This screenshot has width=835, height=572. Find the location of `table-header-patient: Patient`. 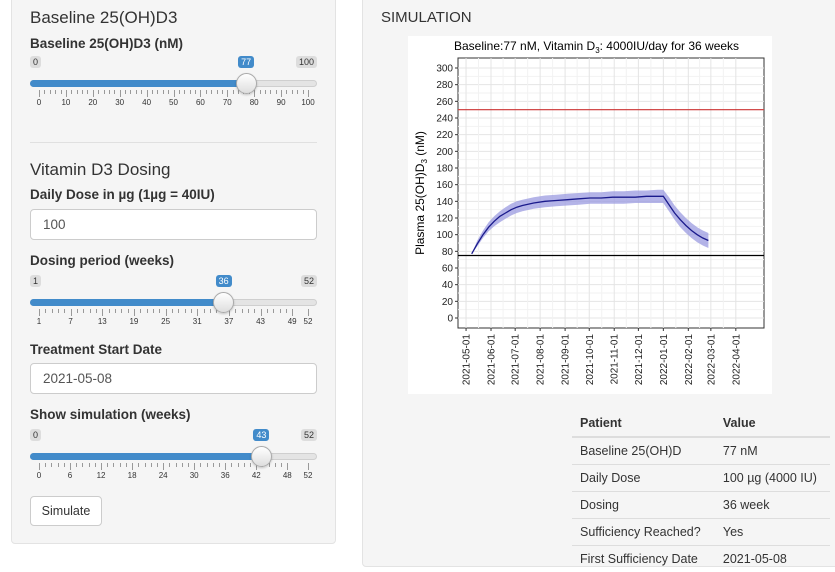

table-header-patient: Patient is located at coordinates (643, 423).